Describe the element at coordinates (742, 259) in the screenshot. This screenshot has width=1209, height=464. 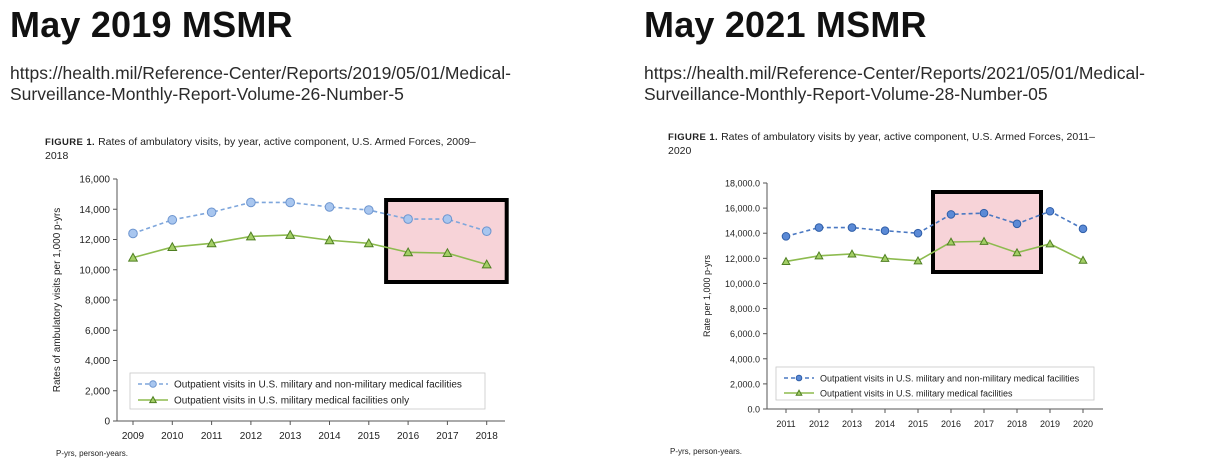
I see `right-y-tick-label: 12,000.0` at that location.